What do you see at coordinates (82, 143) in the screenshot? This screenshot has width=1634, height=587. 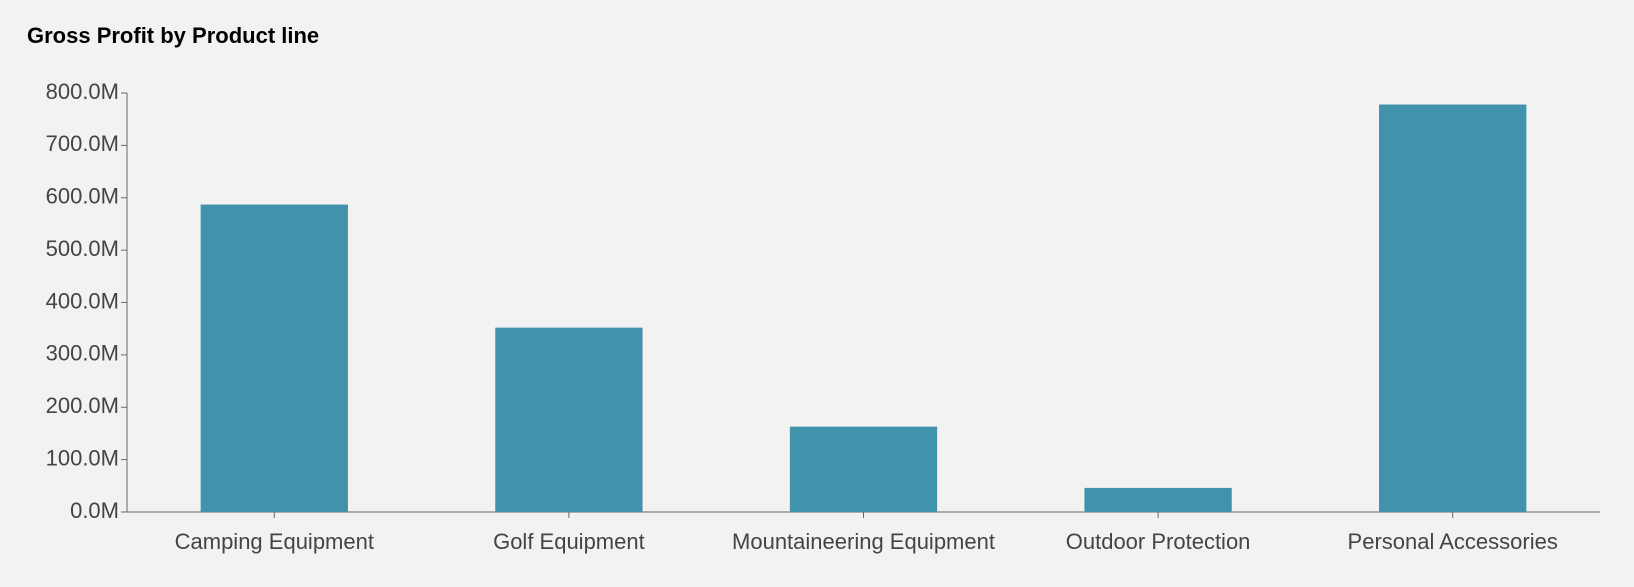 I see `y-tick-label: 700.0M` at bounding box center [82, 143].